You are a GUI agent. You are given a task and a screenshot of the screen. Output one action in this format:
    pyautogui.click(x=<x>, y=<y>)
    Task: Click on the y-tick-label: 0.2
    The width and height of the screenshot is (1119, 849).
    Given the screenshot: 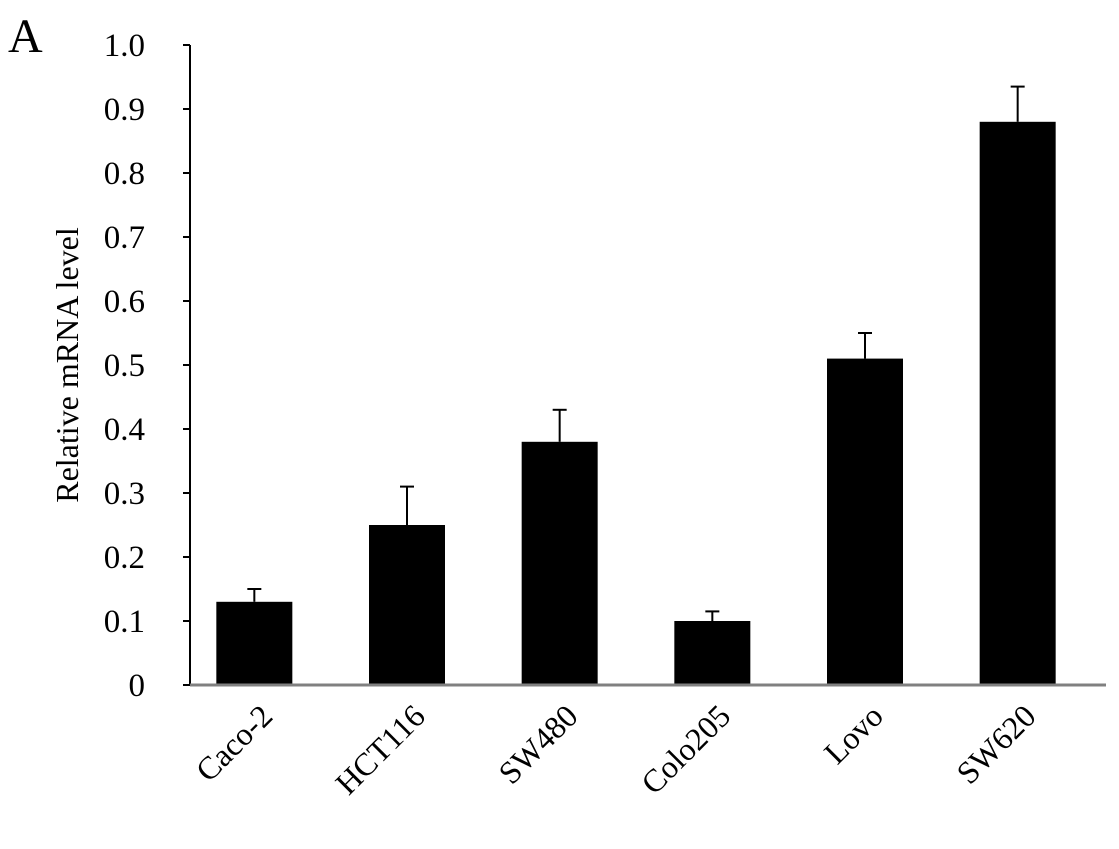 What is the action you would take?
    pyautogui.click(x=124, y=558)
    